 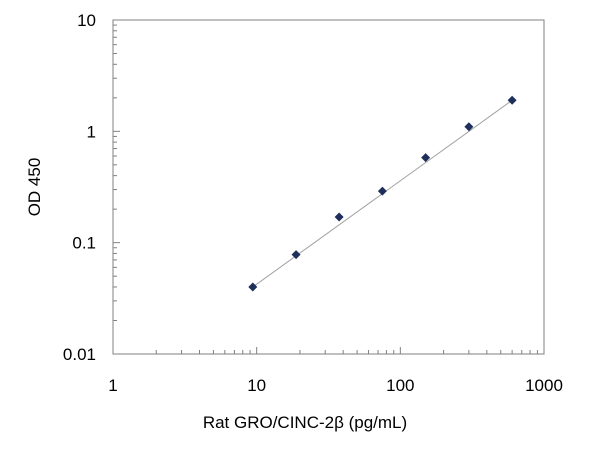 What do you see at coordinates (79, 187) in the screenshot?
I see `y-tick-labels: 0.01 0.1 1 10` at bounding box center [79, 187].